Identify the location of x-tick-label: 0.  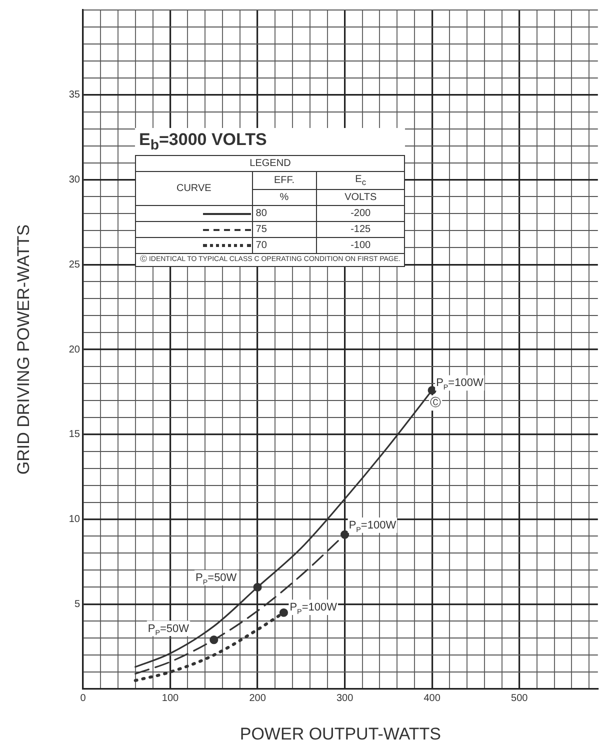
(83, 698).